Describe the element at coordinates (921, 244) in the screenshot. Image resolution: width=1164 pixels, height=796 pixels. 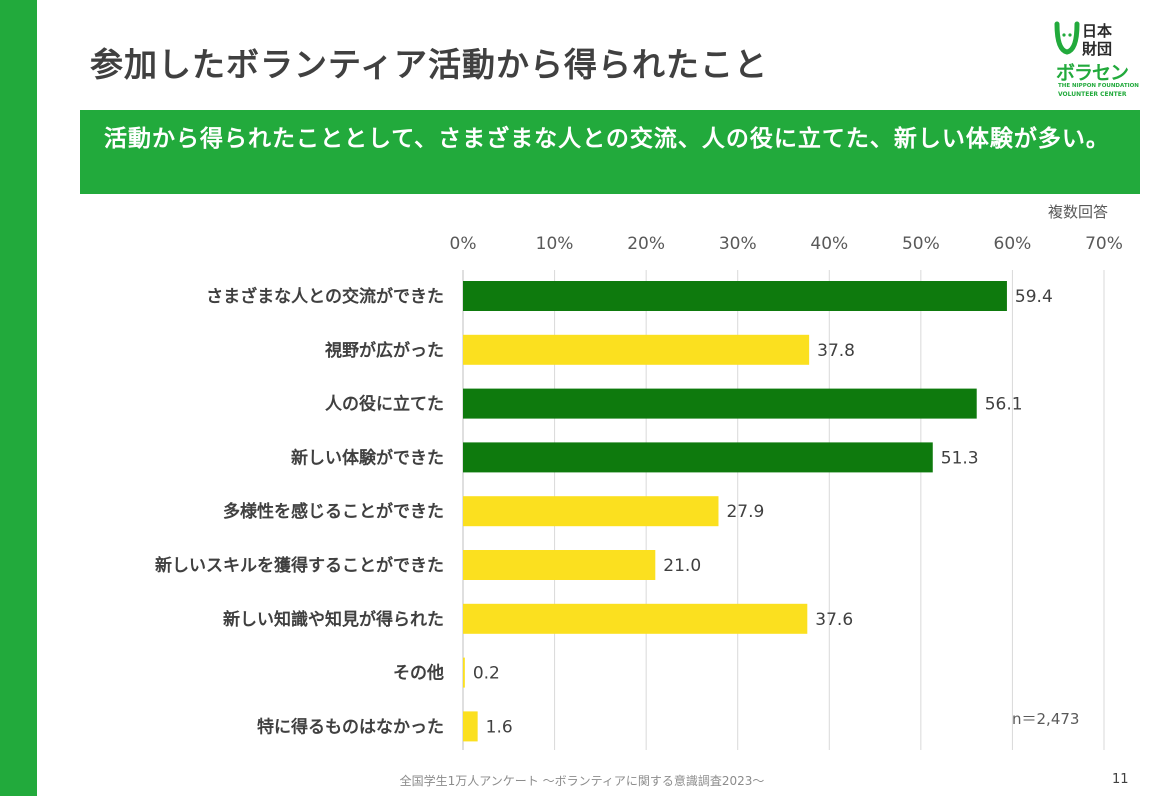
I see `x-tick-label: 50%` at that location.